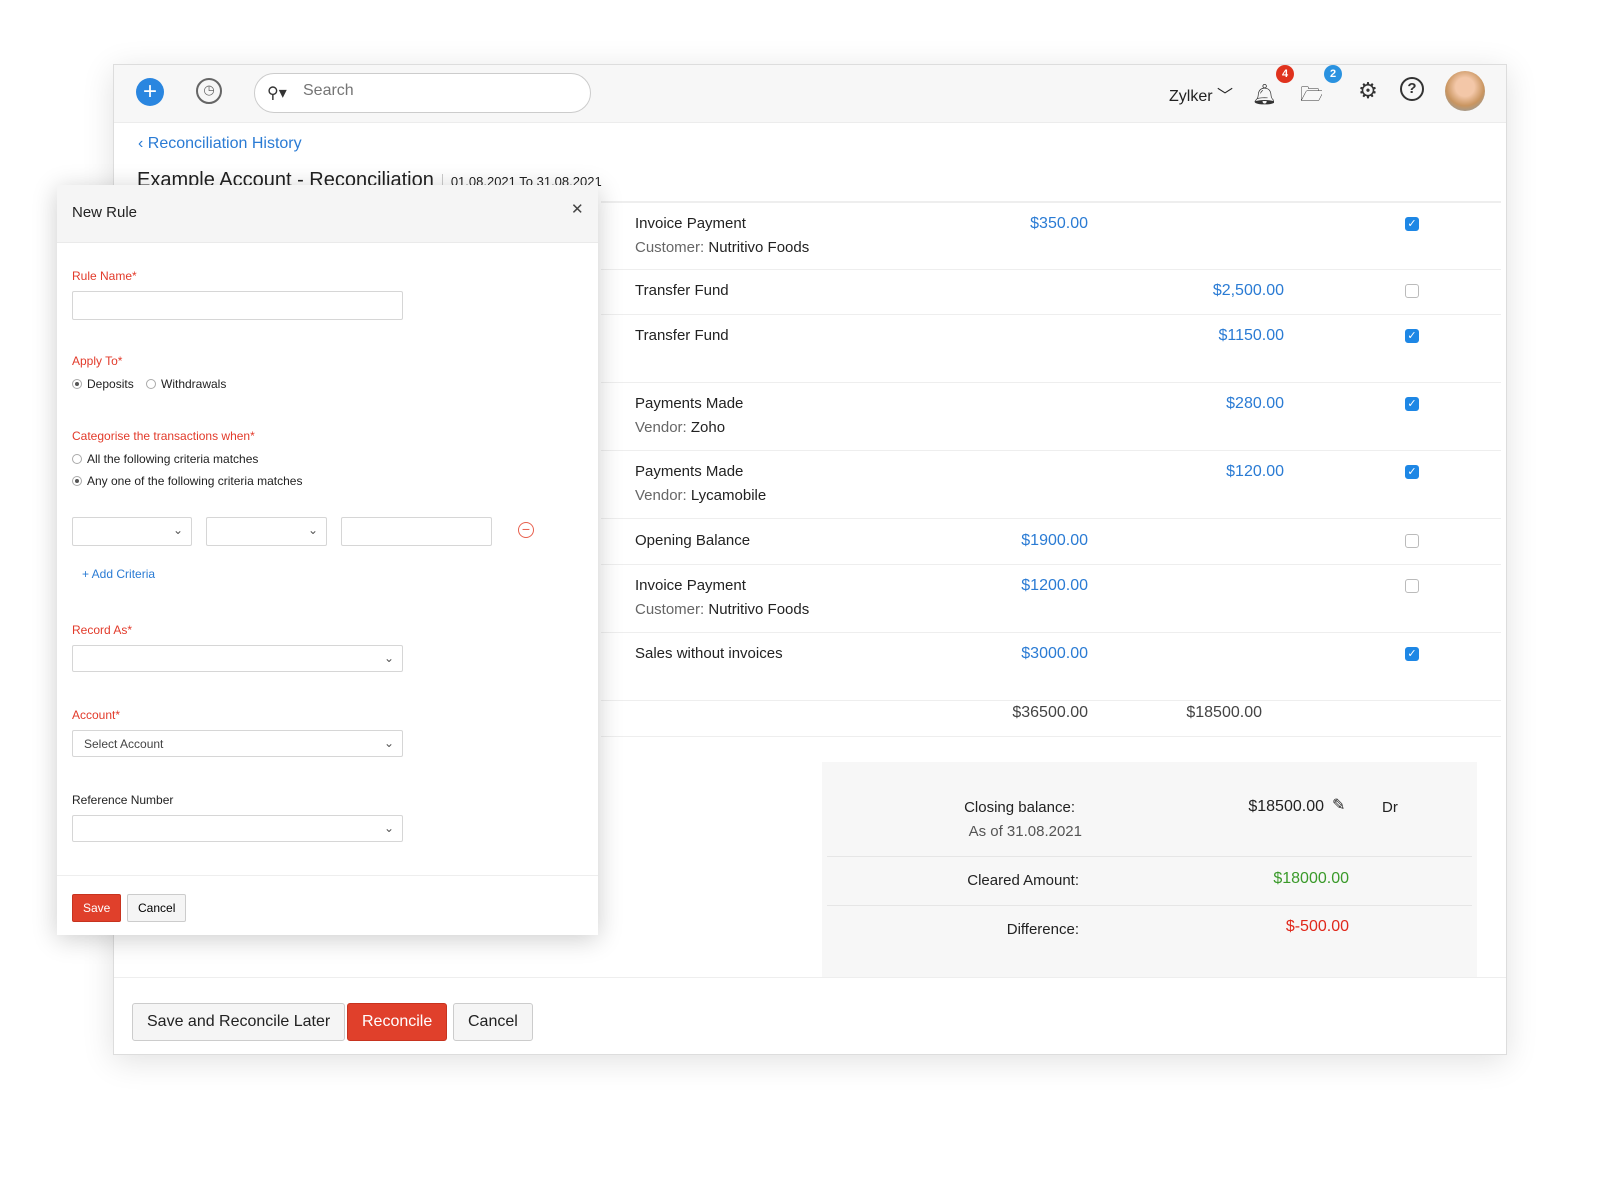  I want to click on party-label: Vendor:, so click(661, 427).